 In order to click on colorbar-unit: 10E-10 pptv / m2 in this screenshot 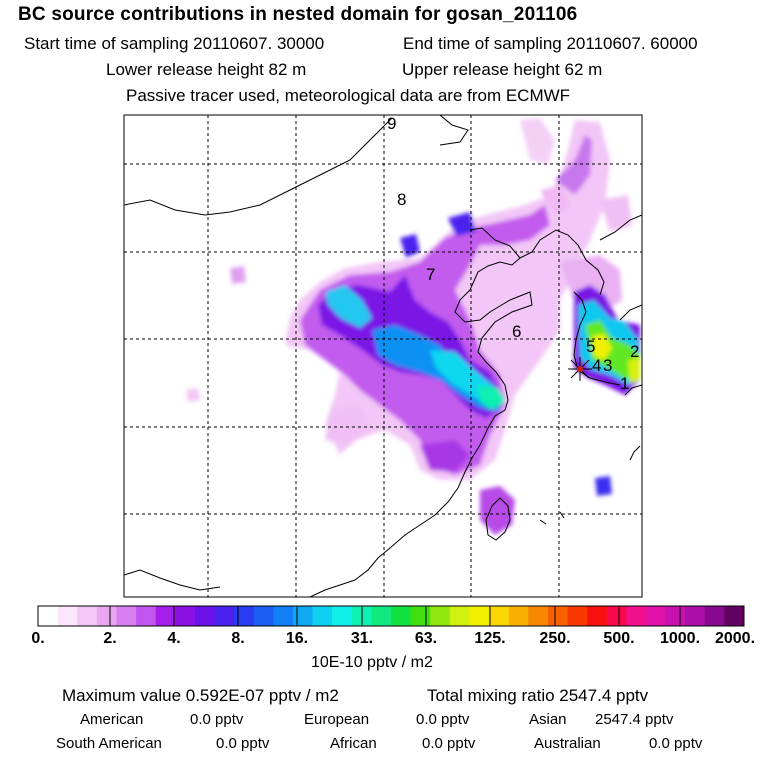, I will do `click(372, 662)`.